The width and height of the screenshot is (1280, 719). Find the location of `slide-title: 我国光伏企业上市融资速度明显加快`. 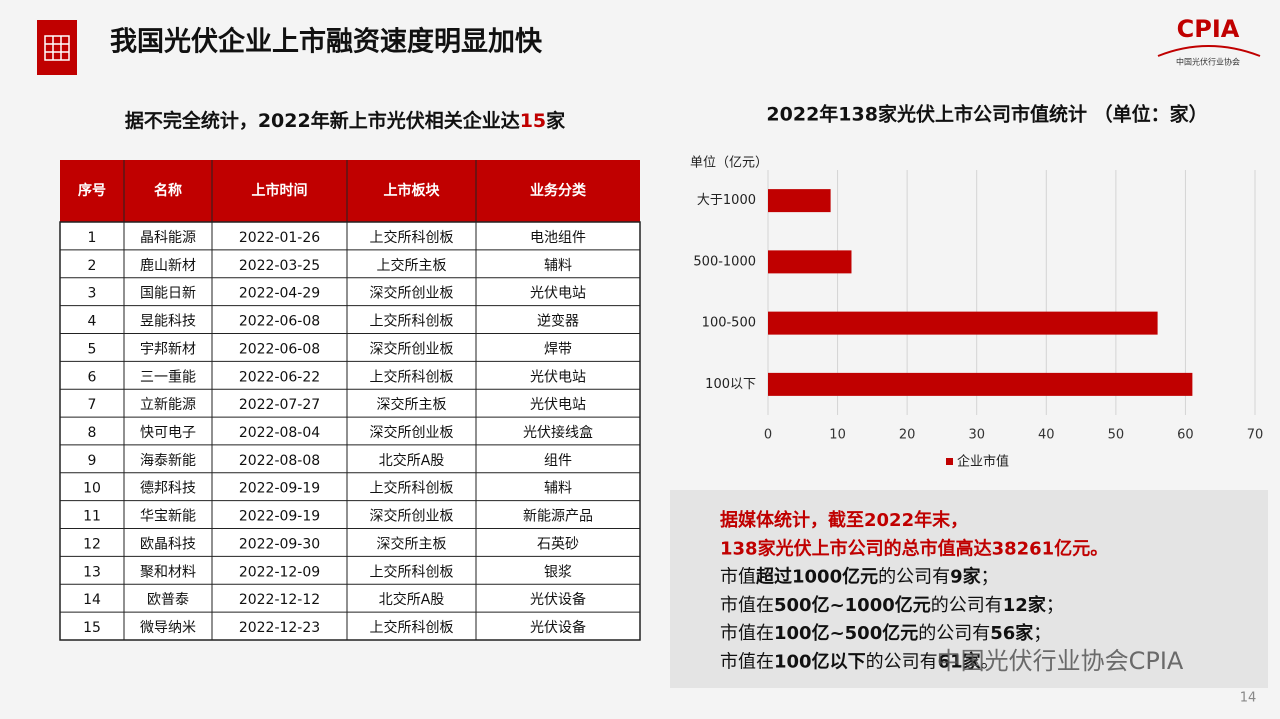

slide-title: 我国光伏企业上市融资速度明显加快 is located at coordinates (326, 42).